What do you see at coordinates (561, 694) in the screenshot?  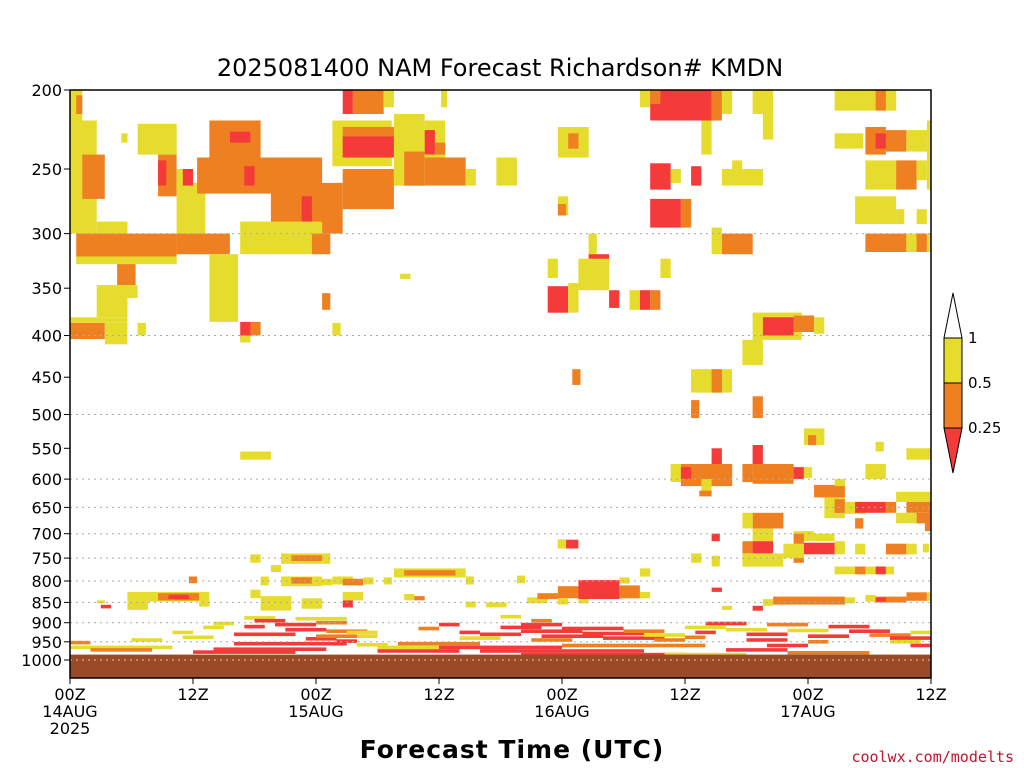 I see `x-tick-label: 00Z` at bounding box center [561, 694].